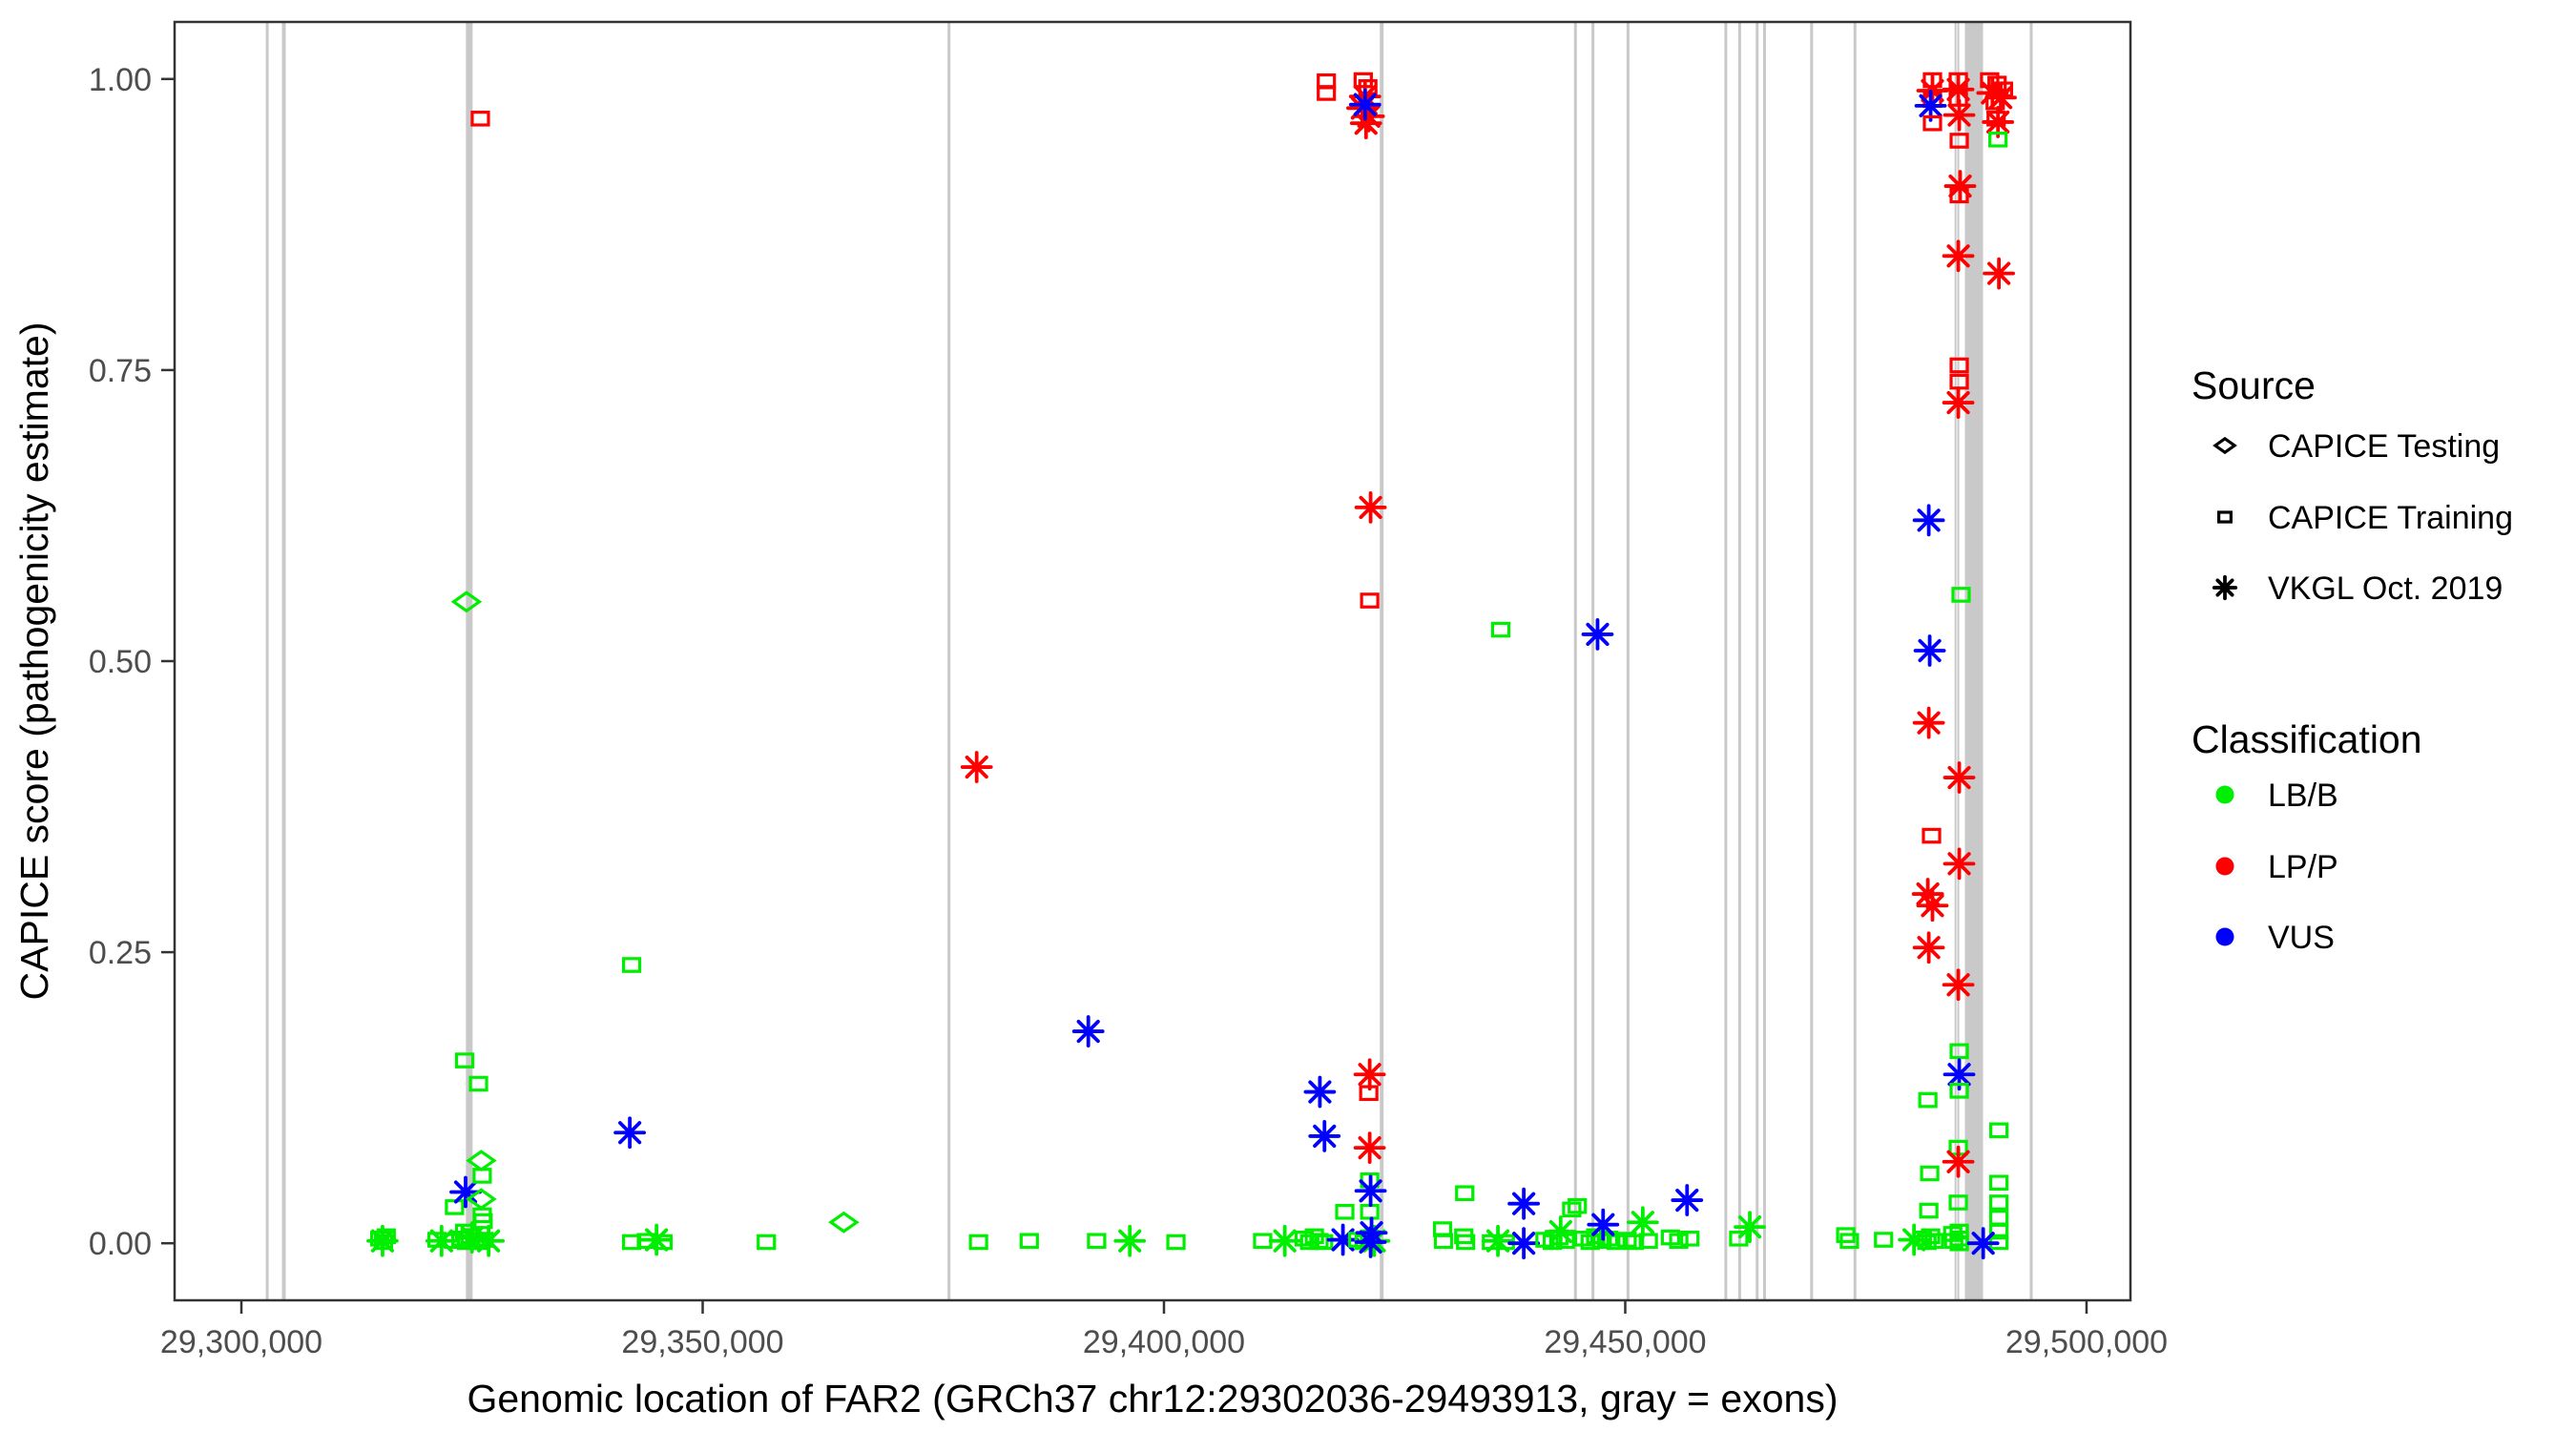 The image size is (2576, 1431). I want to click on legend-item-capice-training: CAPICE Training, so click(2390, 518).